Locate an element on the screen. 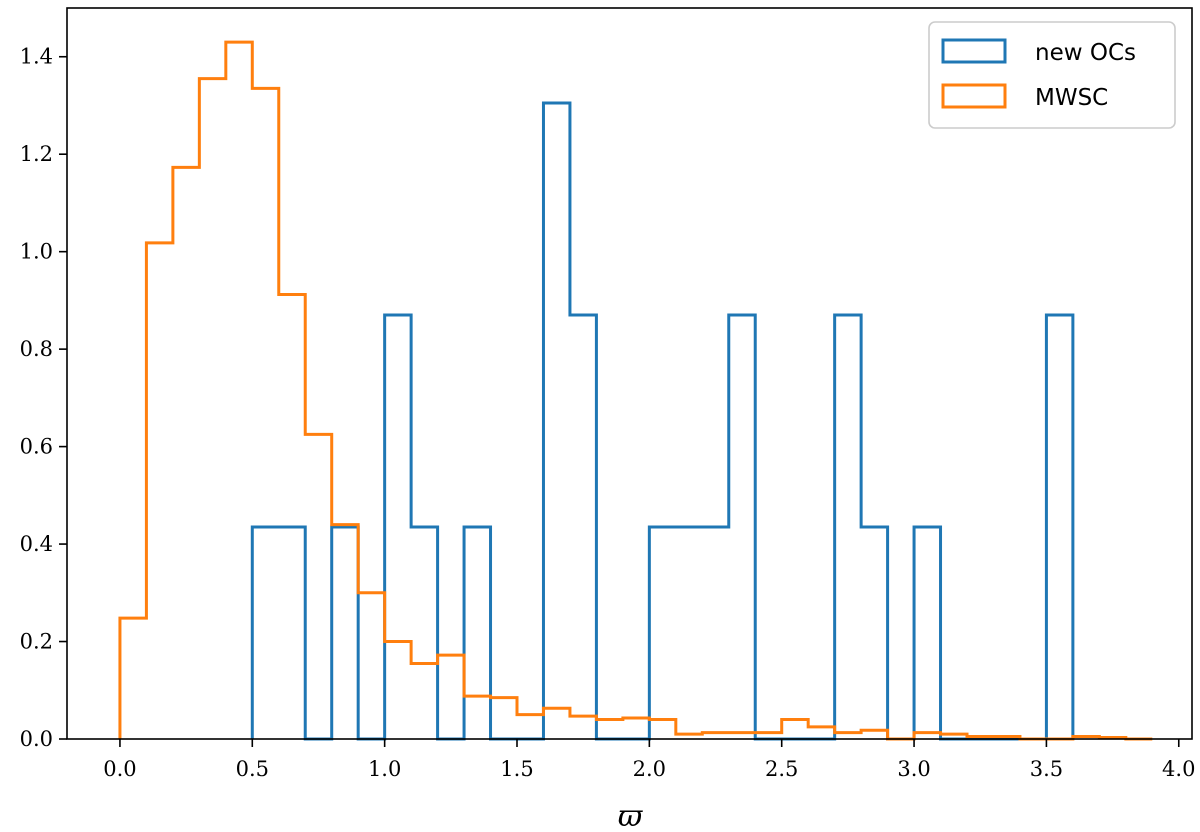 This screenshot has height=832, width=1200. legend-swatch-mwsc is located at coordinates (974, 96).